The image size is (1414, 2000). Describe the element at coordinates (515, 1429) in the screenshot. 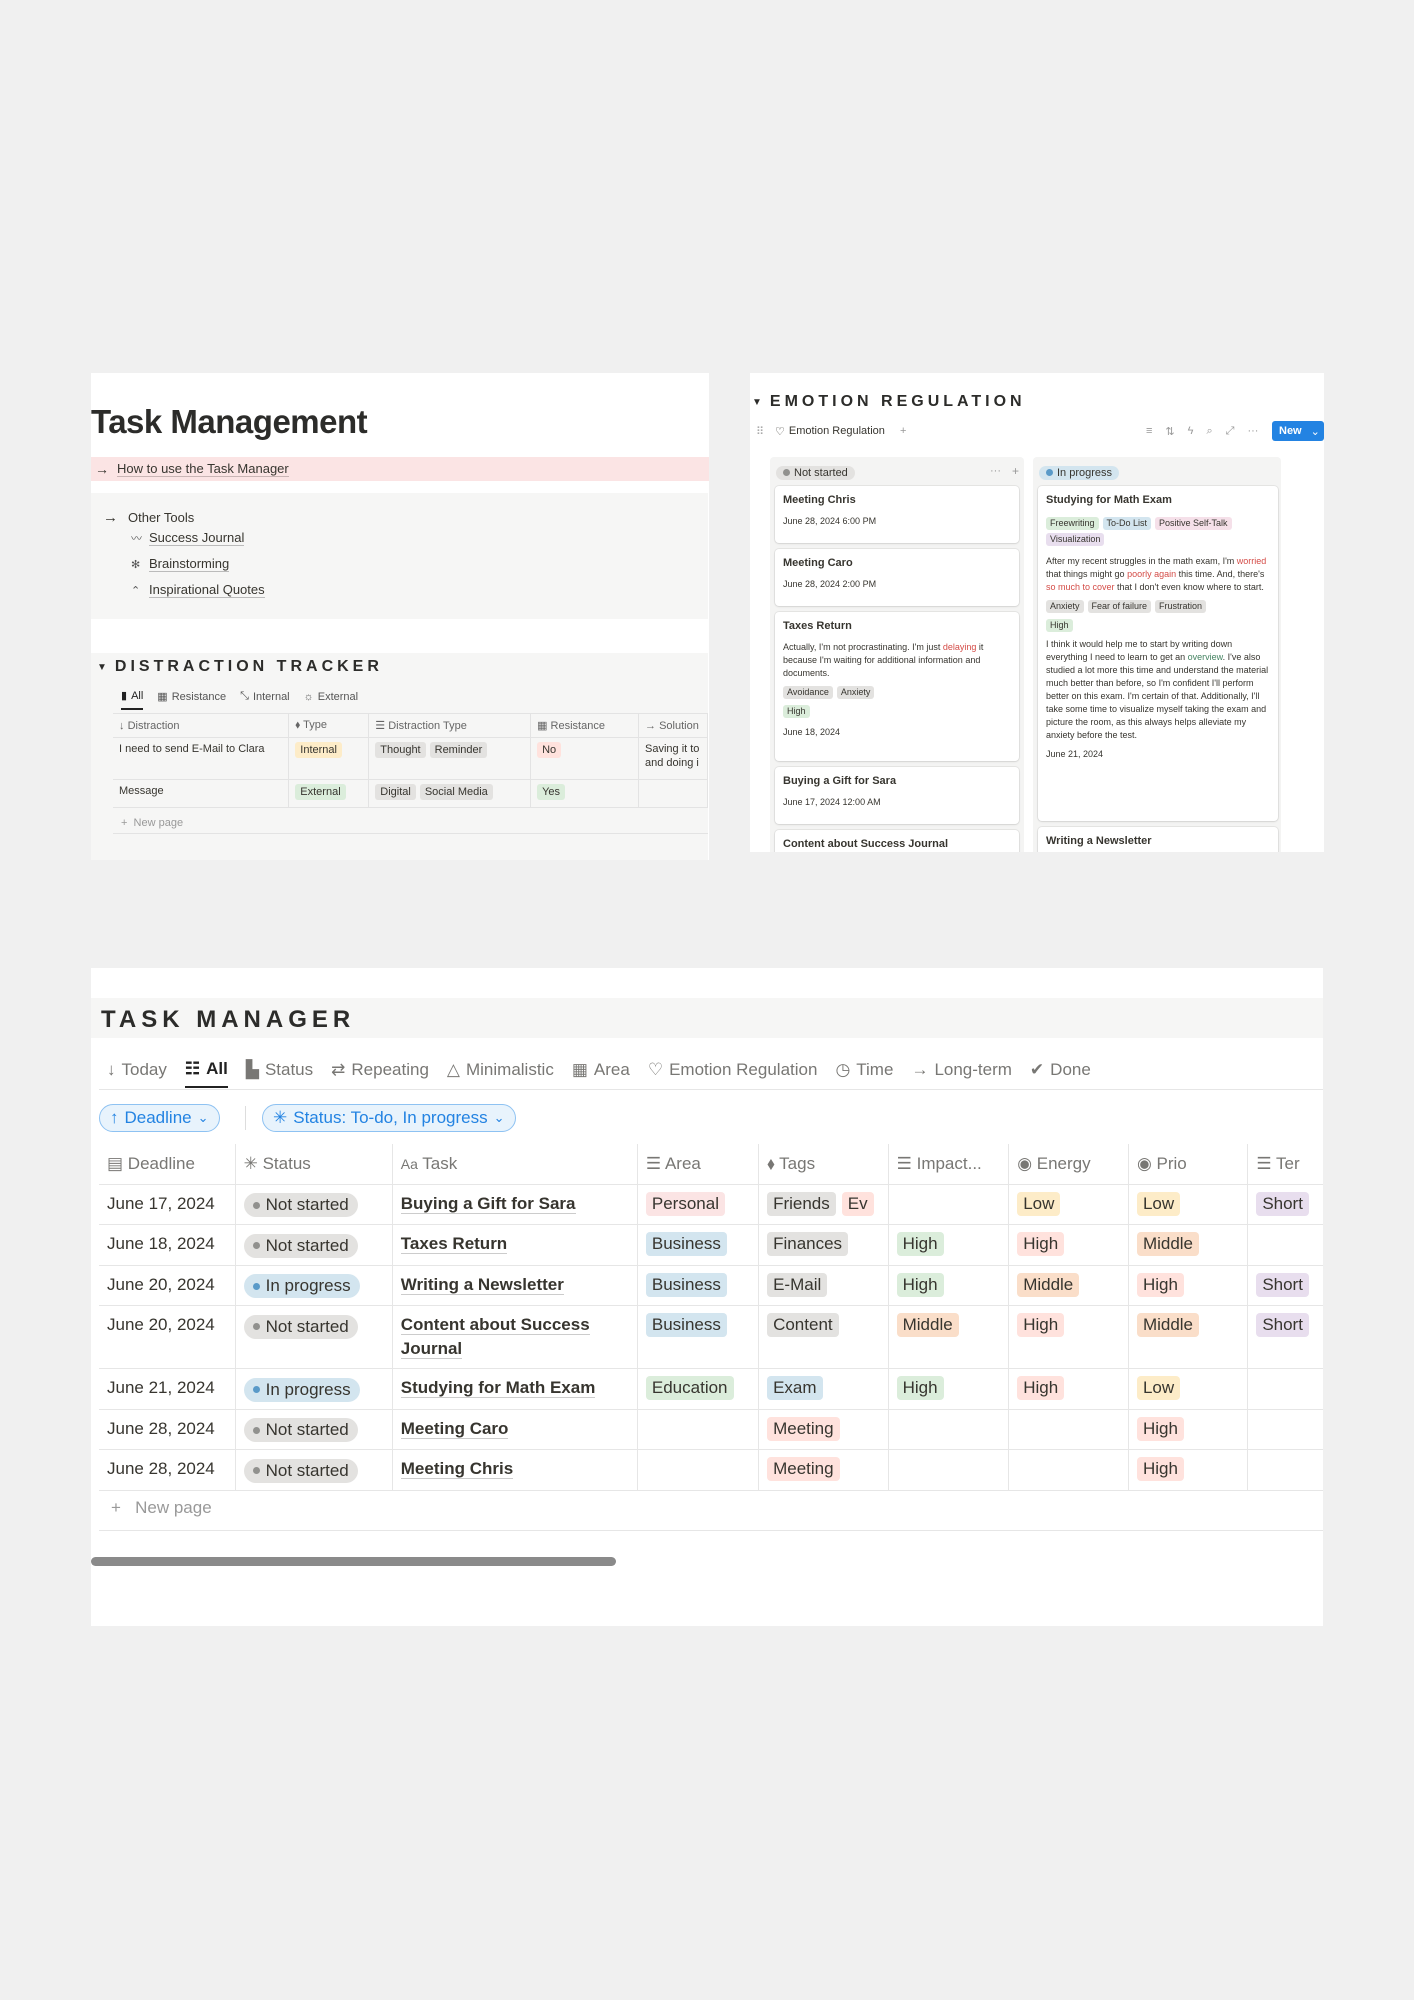

I see `cell-task: Meeting Caro` at that location.